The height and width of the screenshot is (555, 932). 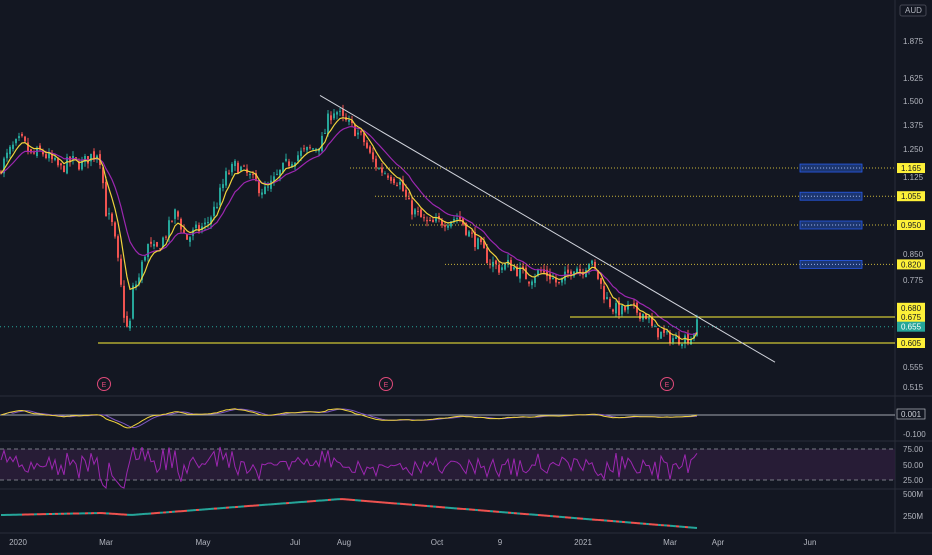 I want to click on price-tick-label: 1.500, so click(x=913, y=101).